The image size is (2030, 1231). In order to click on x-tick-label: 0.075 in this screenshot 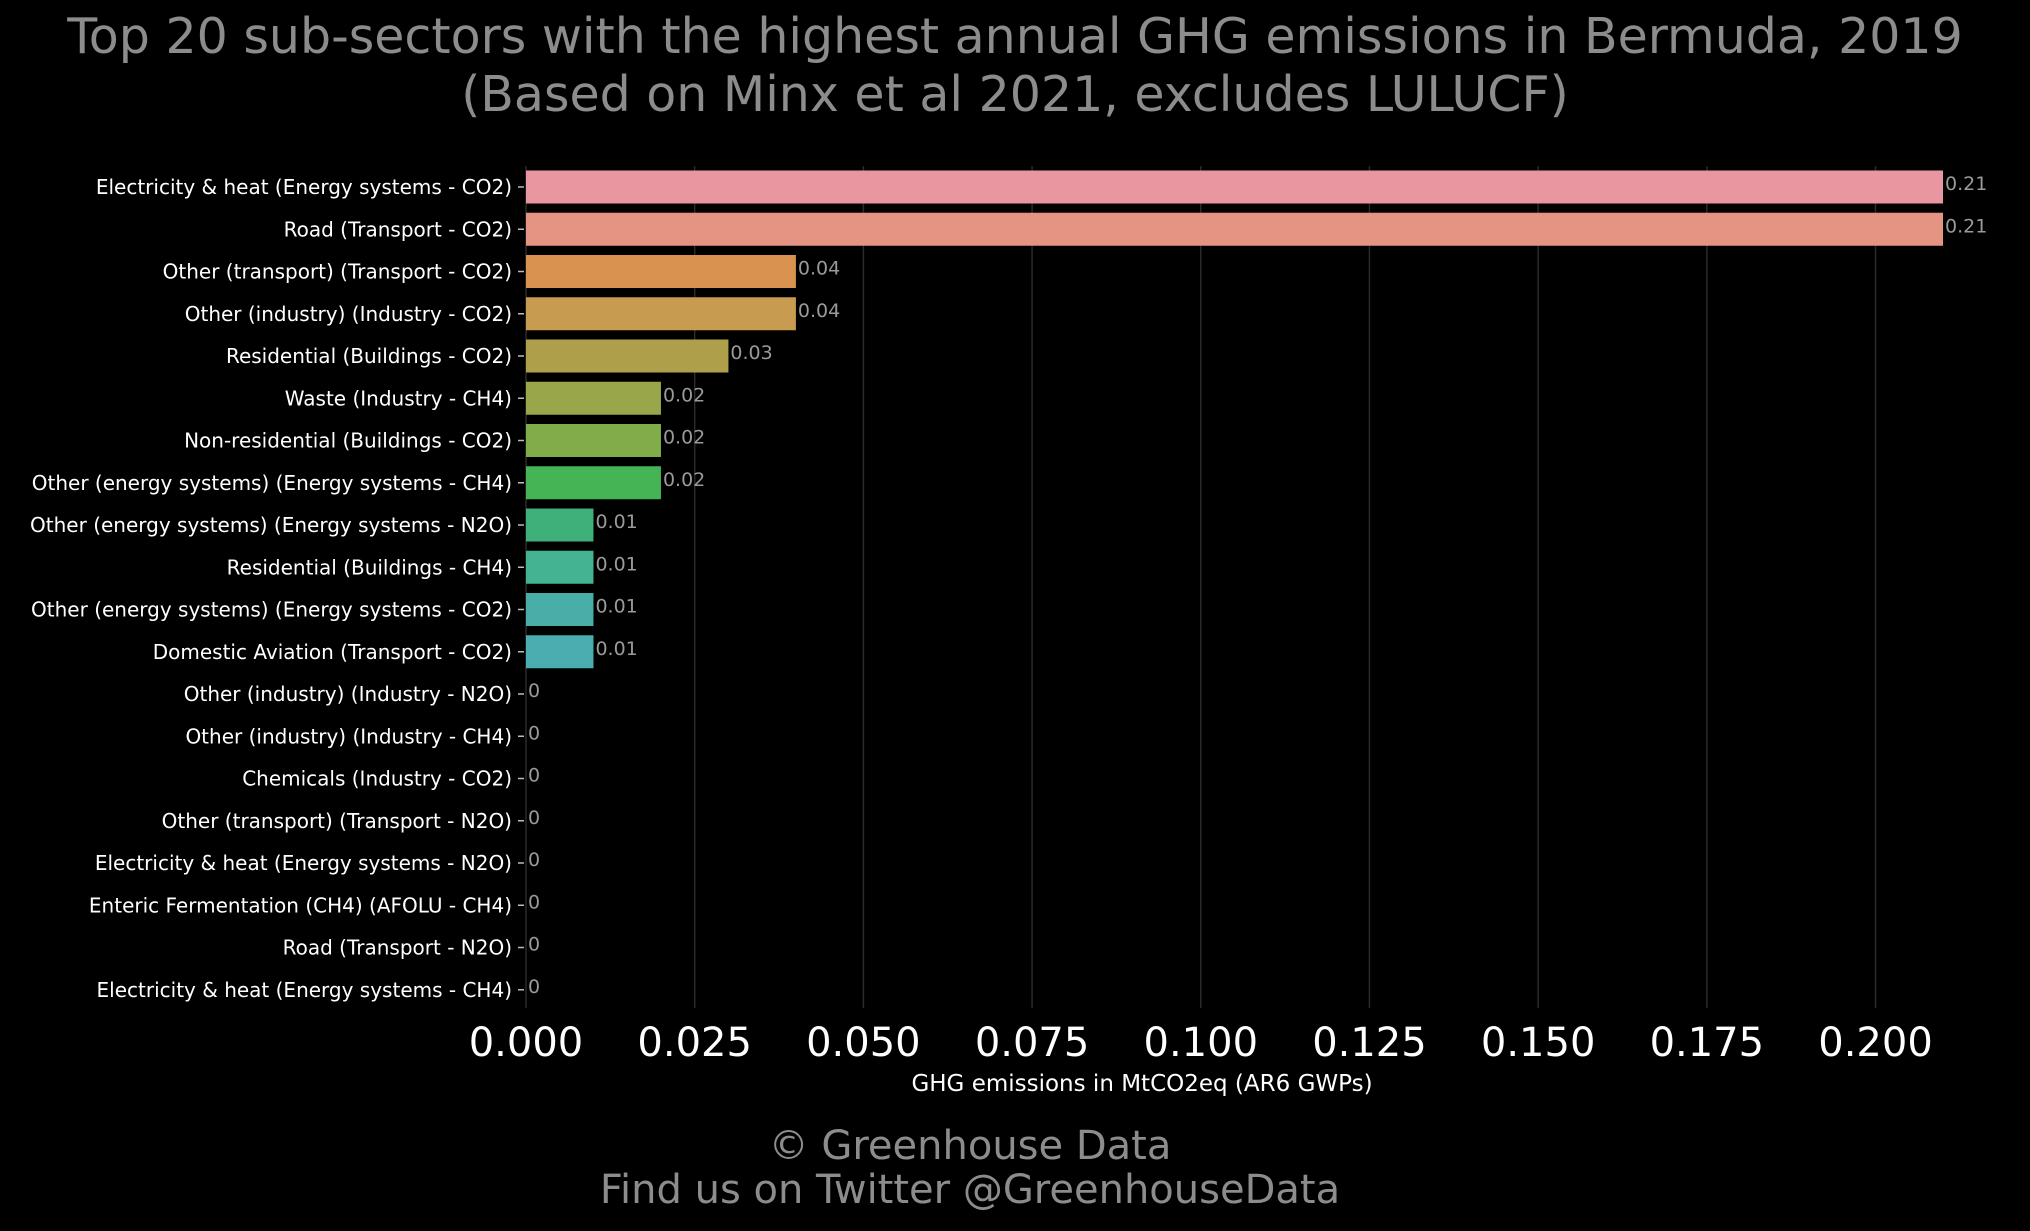, I will do `click(1032, 1043)`.